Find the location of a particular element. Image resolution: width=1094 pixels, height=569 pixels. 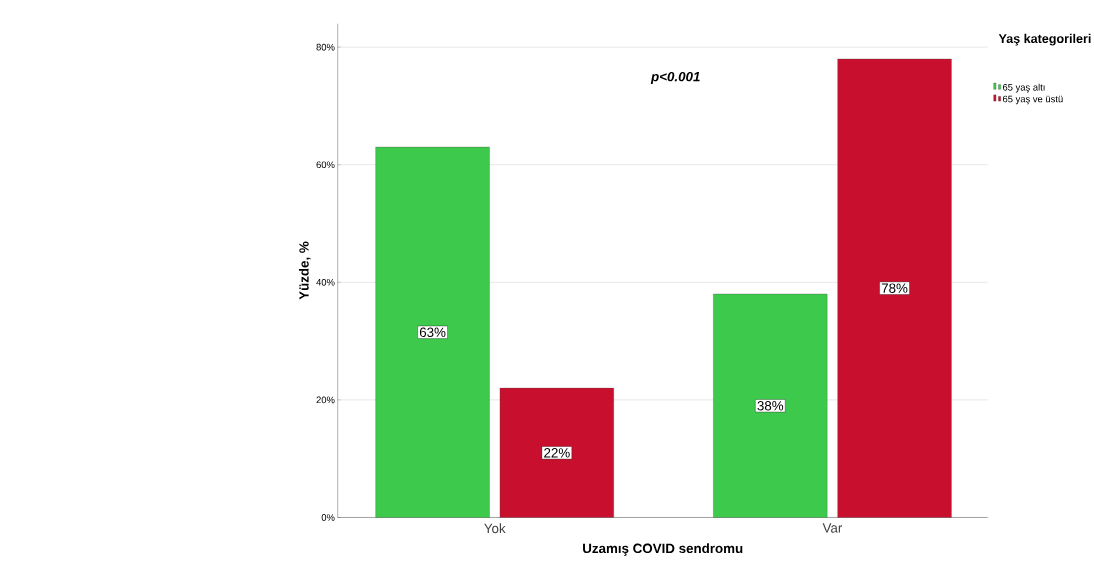

data-label: 38% is located at coordinates (770, 405).